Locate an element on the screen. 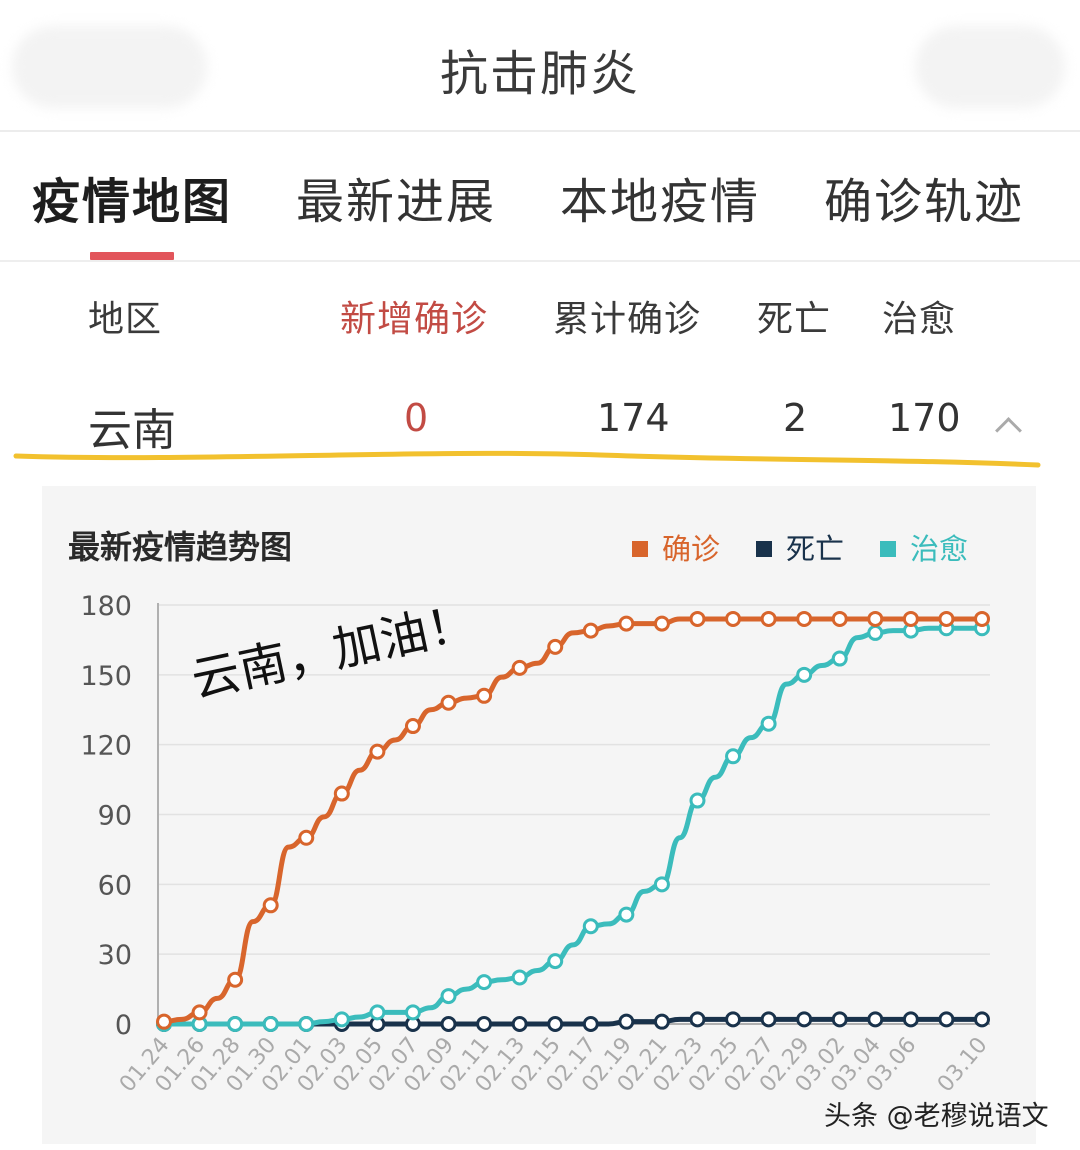 The image size is (1080, 1150). legend-deaths: 死亡 is located at coordinates (800, 547).